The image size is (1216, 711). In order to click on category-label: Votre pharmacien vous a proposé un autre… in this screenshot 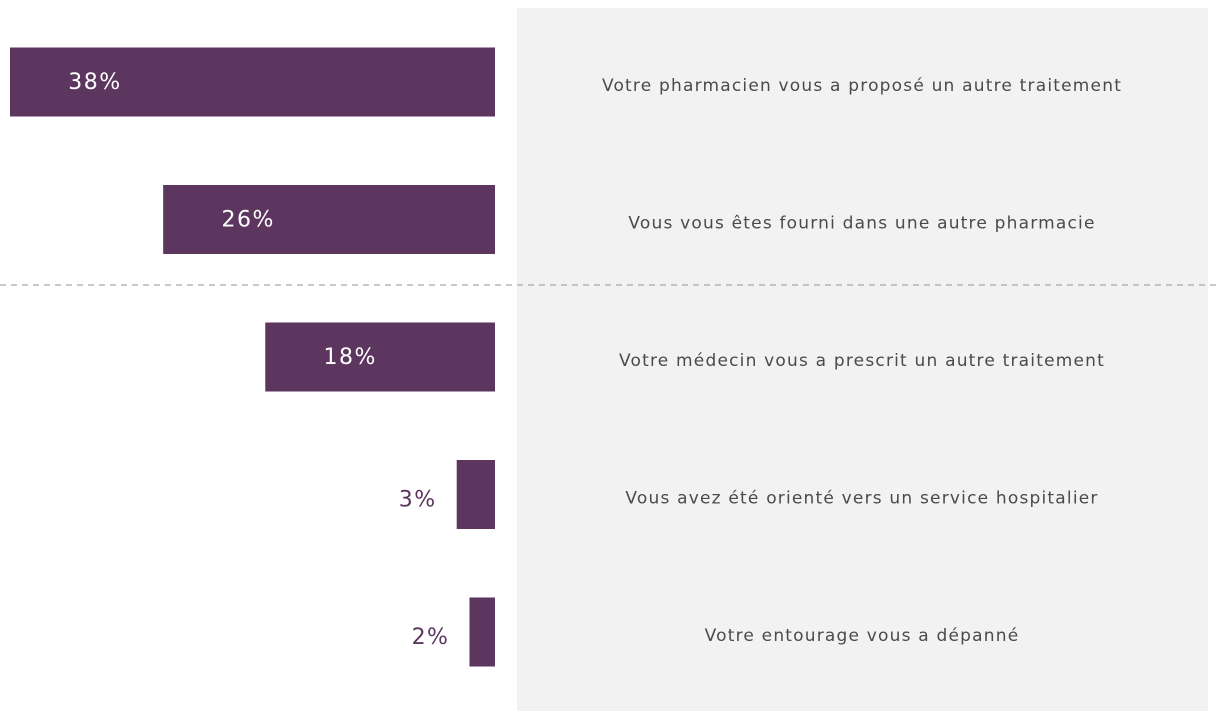, I will do `click(862, 86)`.